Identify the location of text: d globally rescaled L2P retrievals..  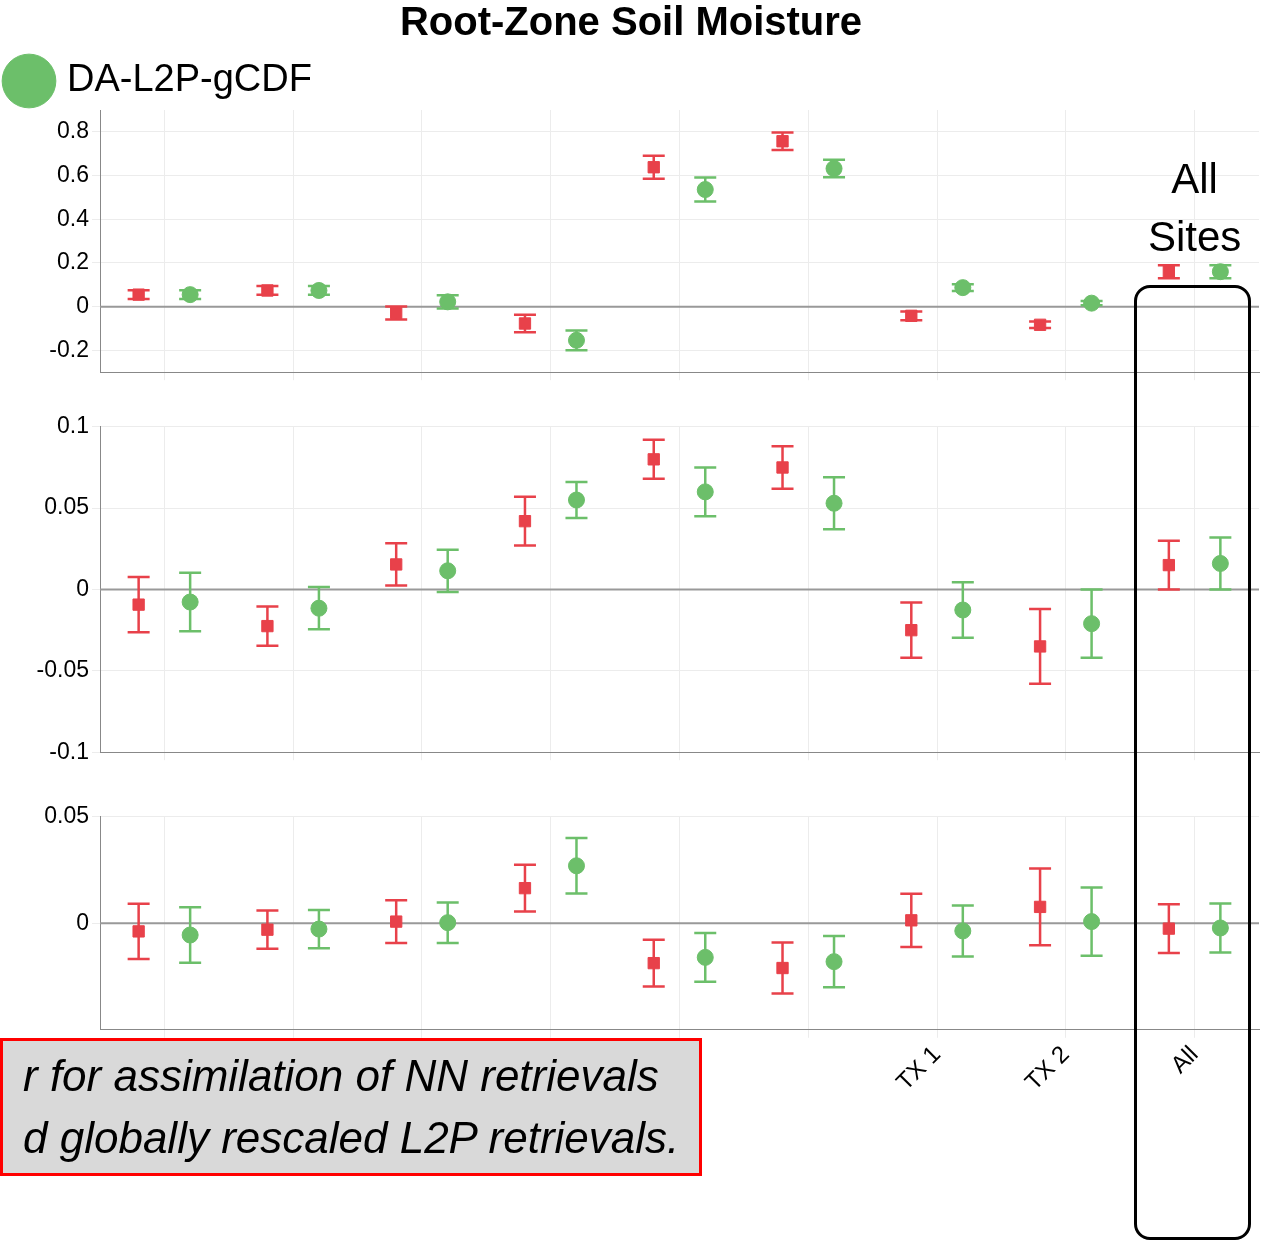
(351, 1137).